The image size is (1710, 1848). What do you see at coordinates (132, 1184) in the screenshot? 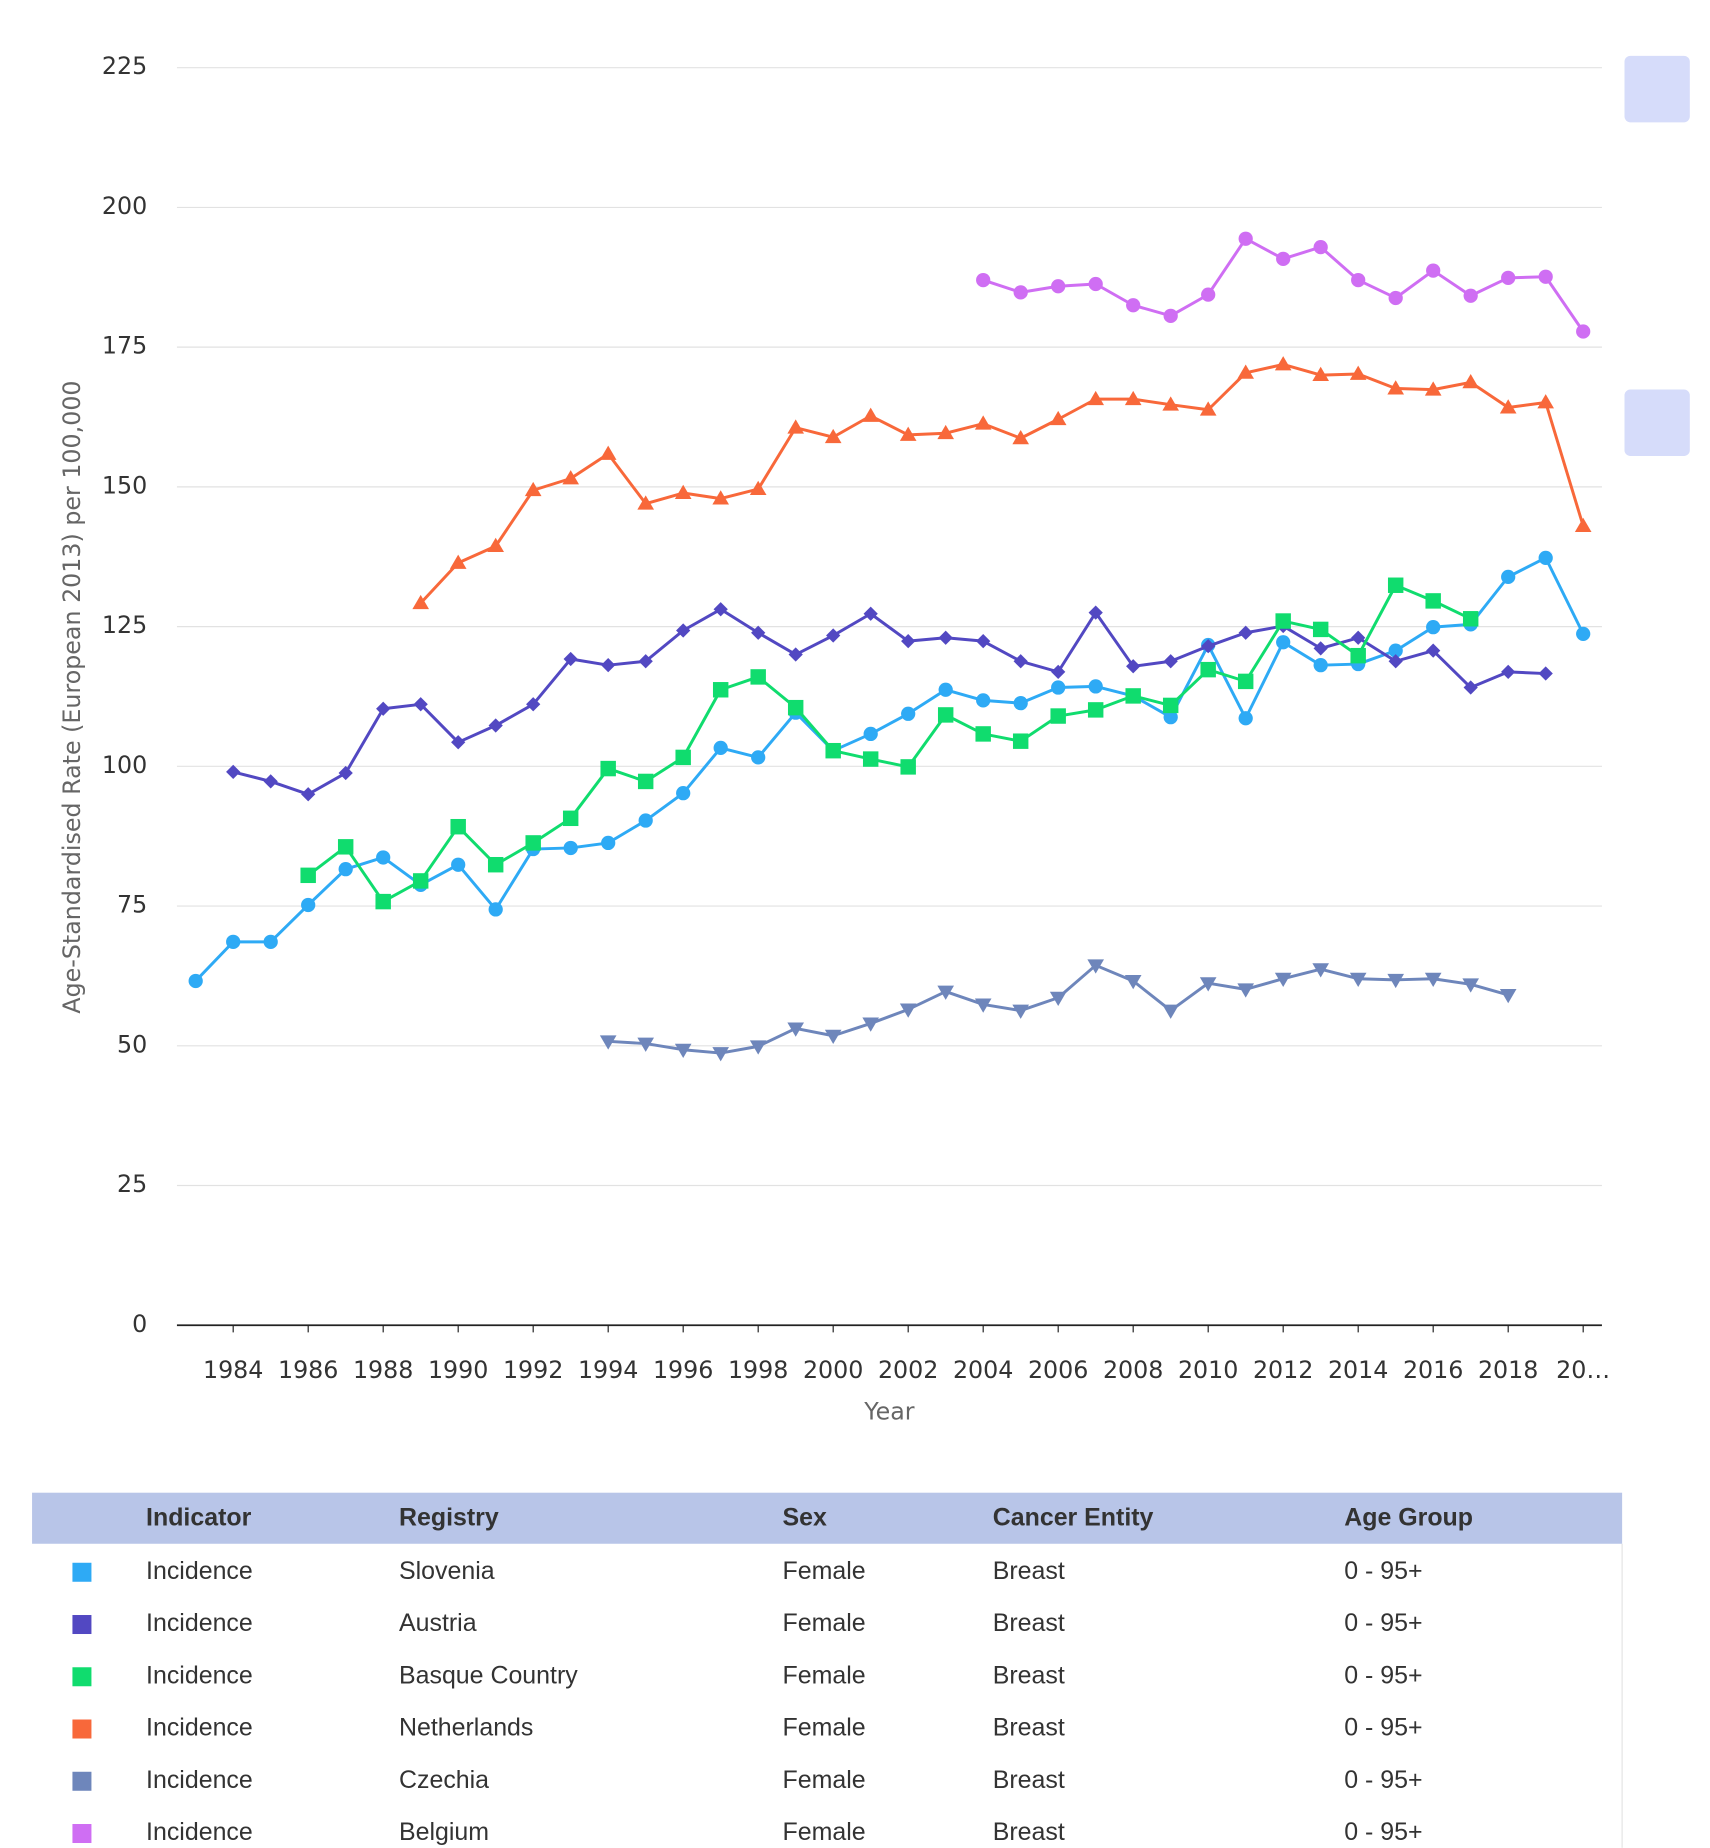
I see `y-tick-label: 25` at bounding box center [132, 1184].